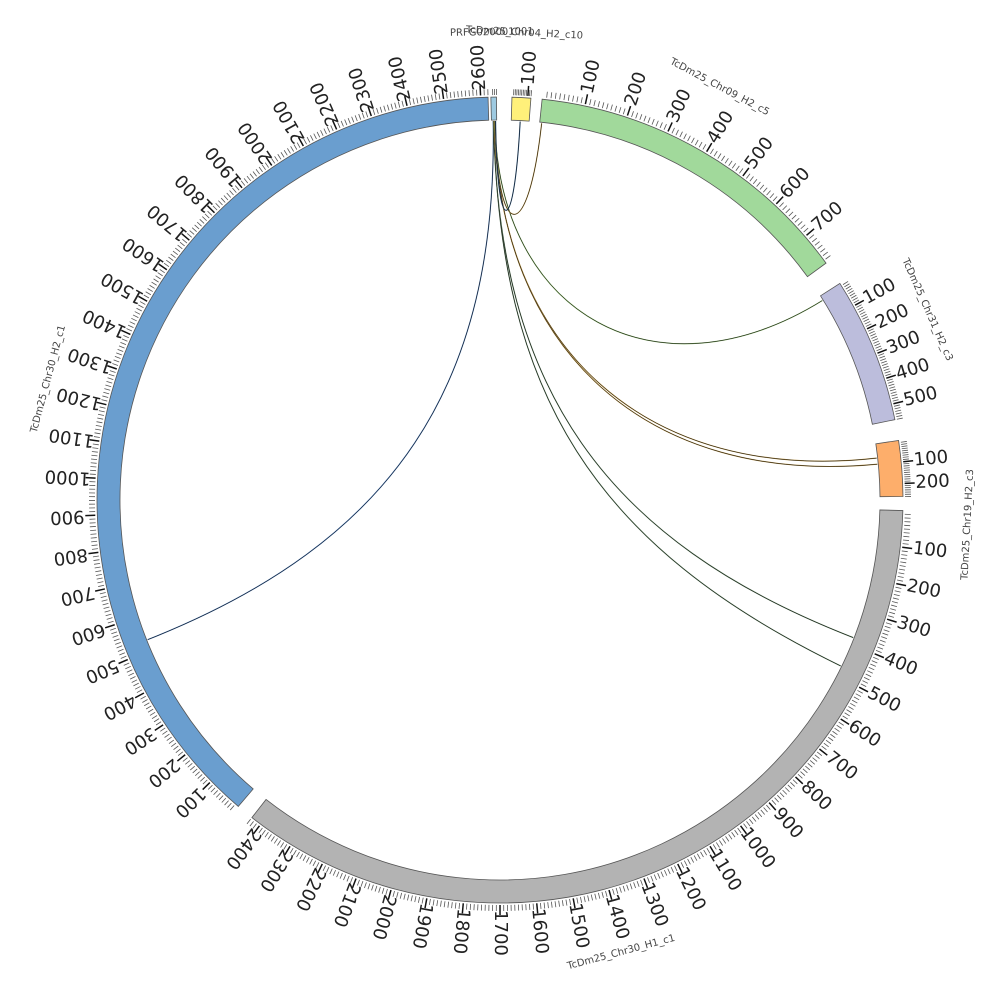  What do you see at coordinates (325, 104) in the screenshot?
I see `tick-label: 2200` at bounding box center [325, 104].